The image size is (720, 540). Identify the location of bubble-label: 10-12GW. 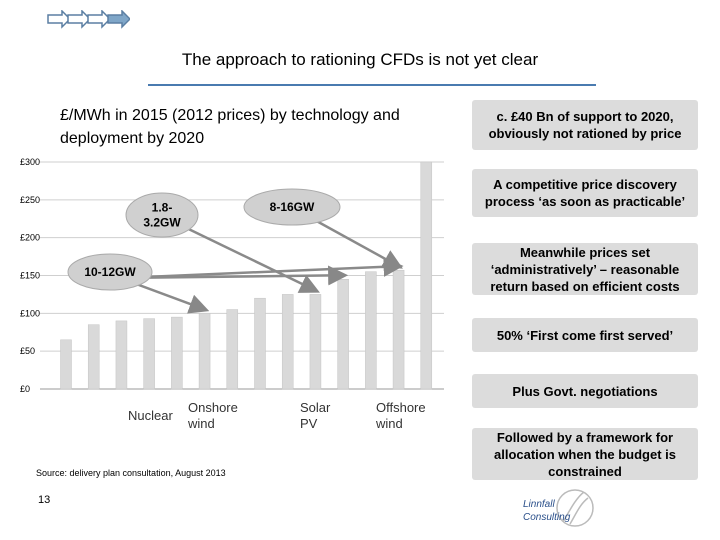
(110, 272).